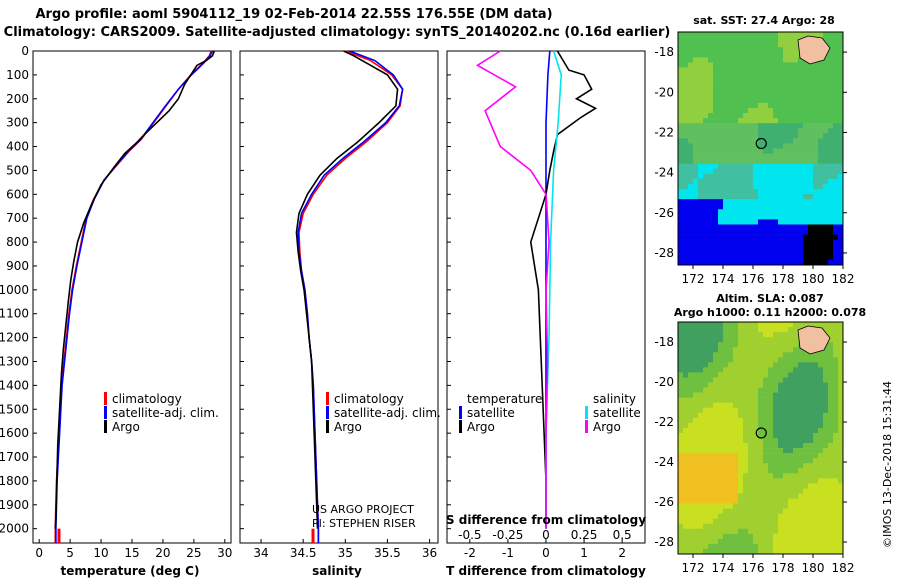 The width and height of the screenshot is (900, 580). What do you see at coordinates (460, 412) in the screenshot?
I see `legend-swatch-temp-satellite` at bounding box center [460, 412].